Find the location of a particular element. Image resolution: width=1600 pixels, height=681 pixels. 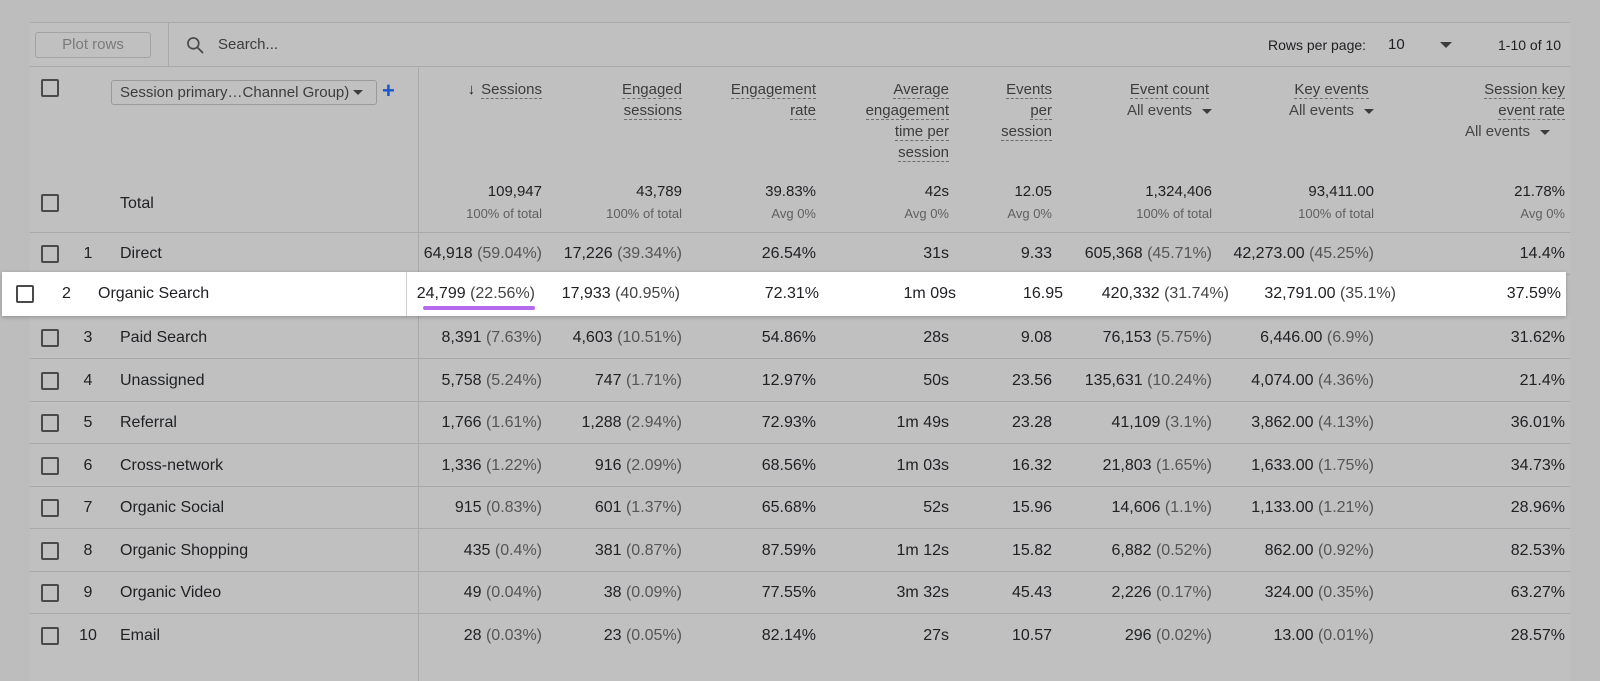

cell-percent: (45.25%) is located at coordinates (1341, 253).